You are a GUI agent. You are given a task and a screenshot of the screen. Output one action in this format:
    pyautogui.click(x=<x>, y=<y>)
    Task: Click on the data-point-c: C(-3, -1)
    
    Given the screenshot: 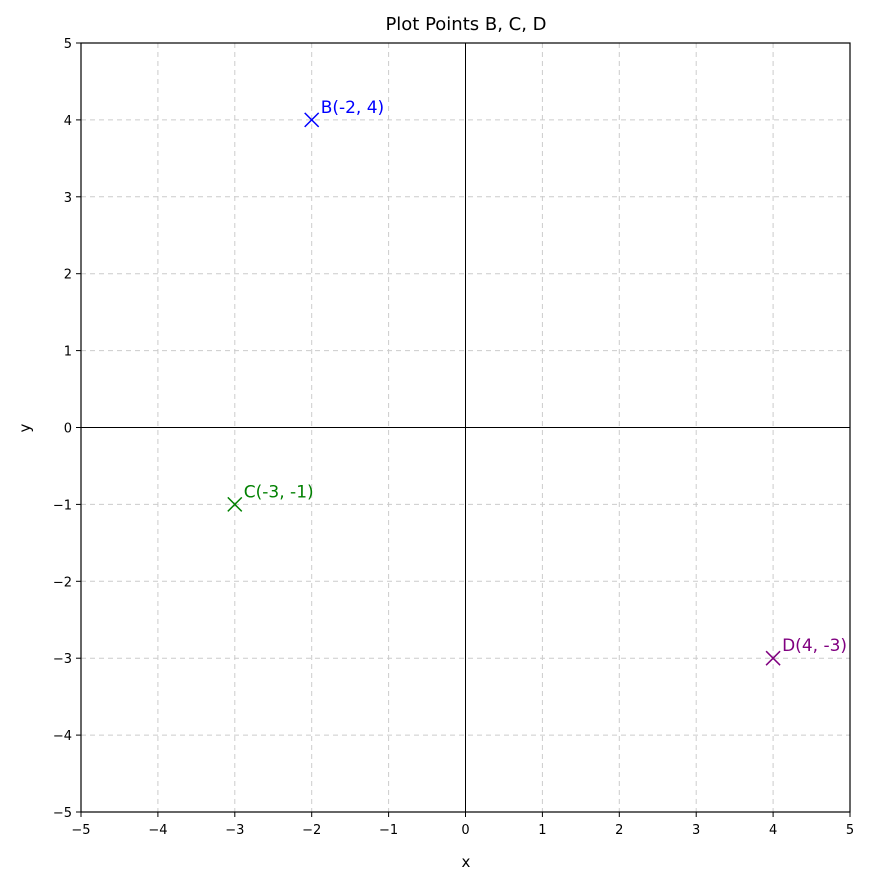 What is the action you would take?
    pyautogui.click(x=270, y=497)
    